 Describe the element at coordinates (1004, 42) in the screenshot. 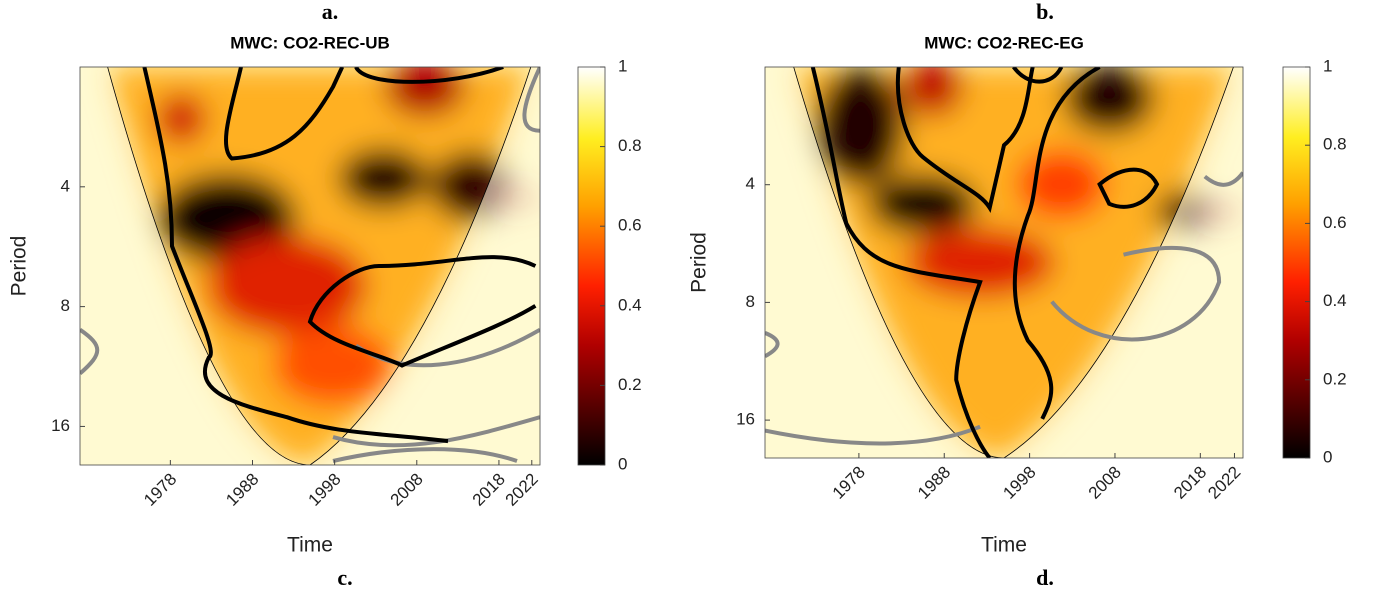

I see `chart-title: MWC: CO2-REC-EG` at that location.